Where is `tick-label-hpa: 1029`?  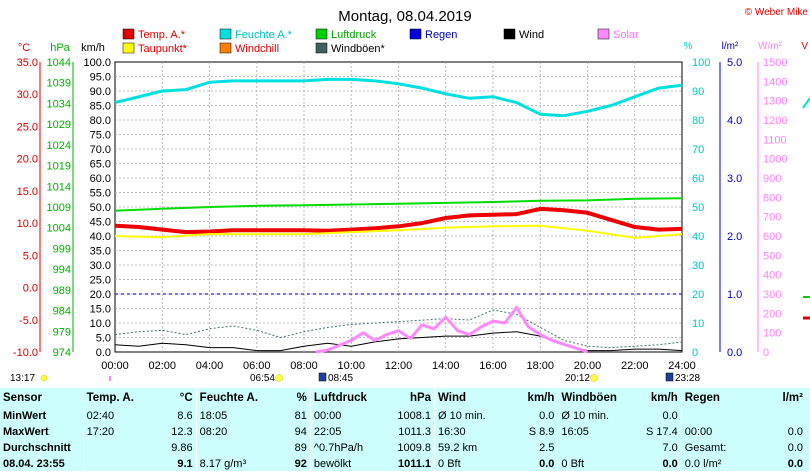
tick-label-hpa: 1029 is located at coordinates (59, 125).